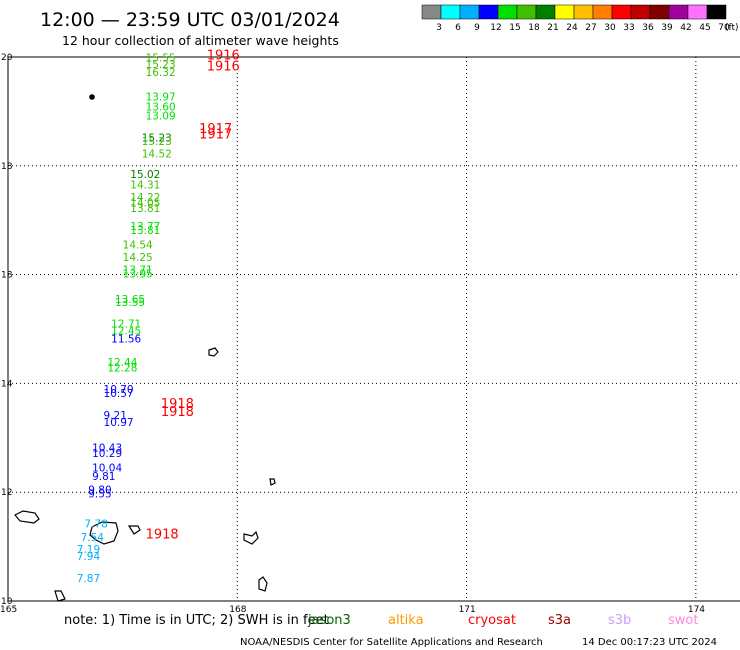 This screenshot has width=740, height=650. Describe the element at coordinates (88, 550) in the screenshot. I see `swh-value: 7.19` at that location.